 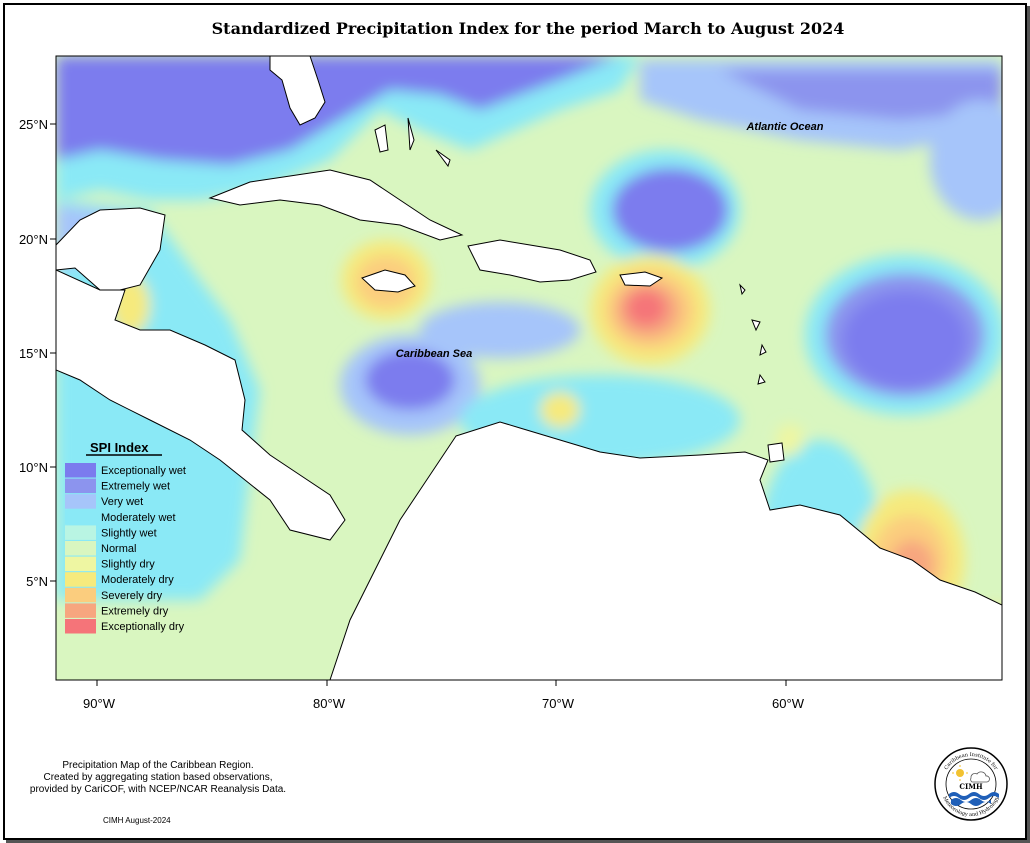 I want to click on caribbean-sea-label: Caribbean Sea, so click(x=434, y=354).